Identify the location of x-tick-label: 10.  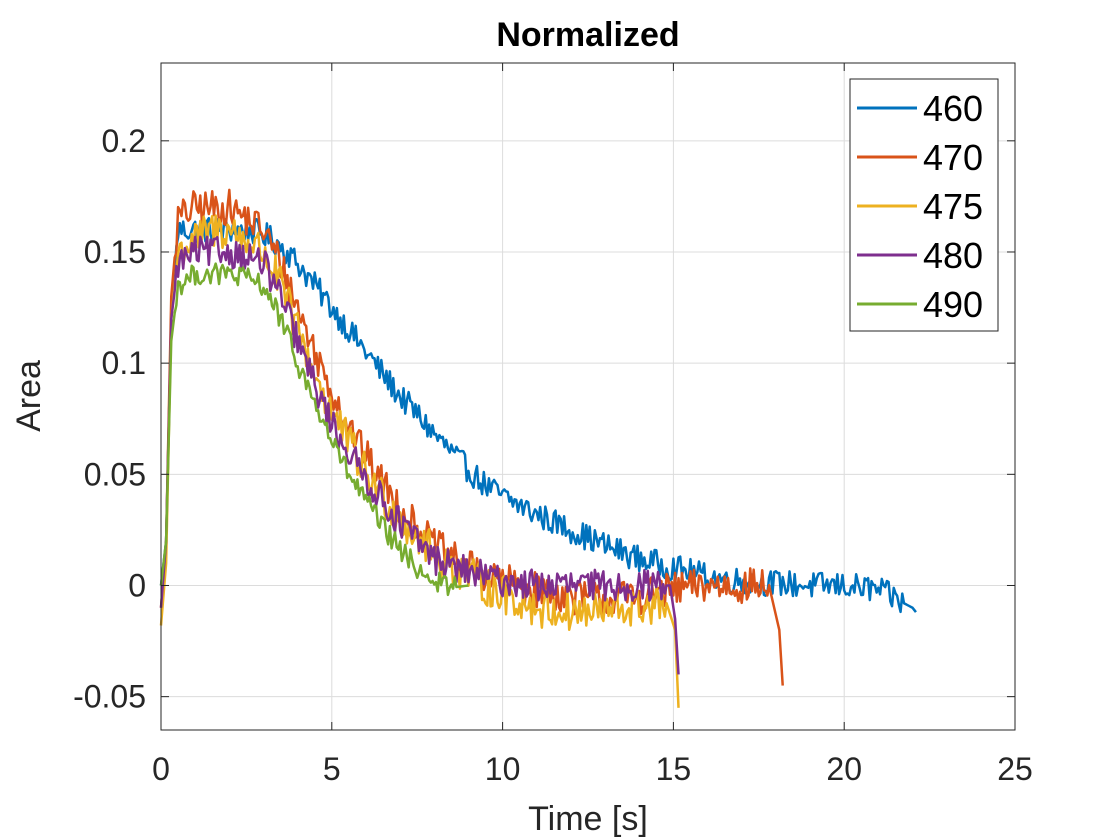
(503, 769).